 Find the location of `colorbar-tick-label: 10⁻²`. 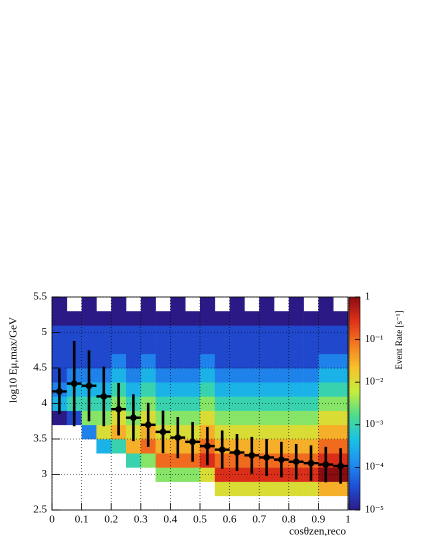

colorbar-tick-label: 10⁻² is located at coordinates (374, 381).